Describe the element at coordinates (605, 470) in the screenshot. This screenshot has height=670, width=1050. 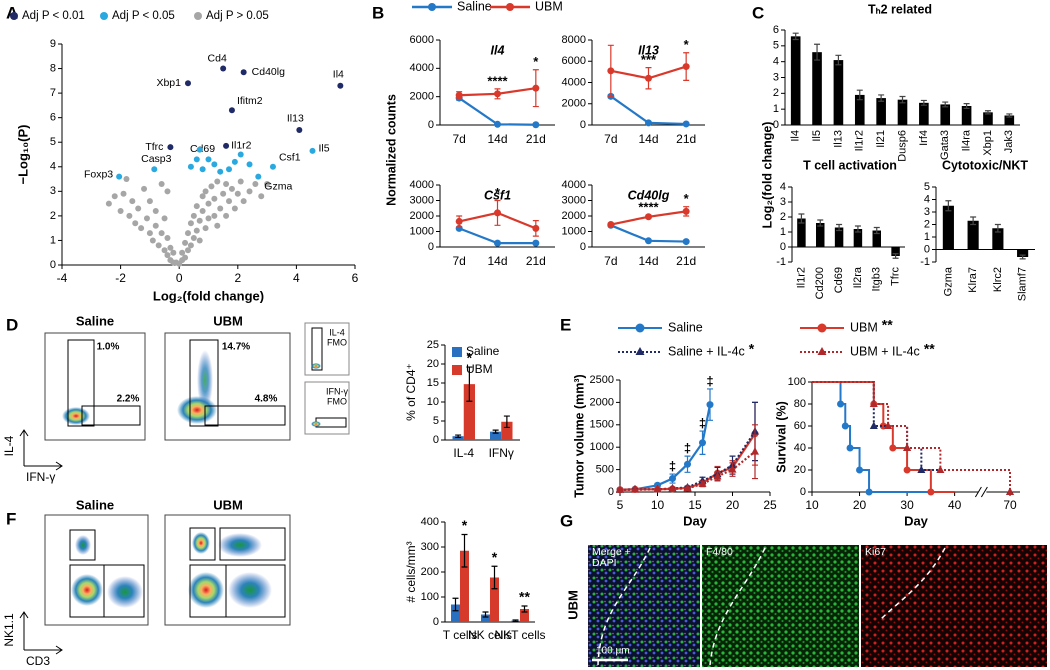
I see `y-tick-label: 500` at that location.